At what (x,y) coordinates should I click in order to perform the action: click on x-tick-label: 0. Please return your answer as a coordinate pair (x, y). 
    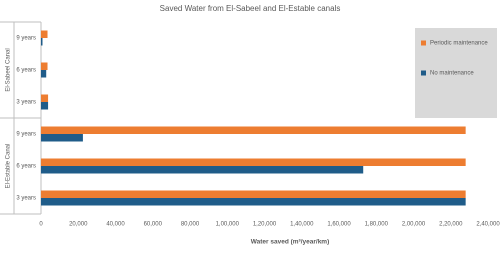
    Looking at the image, I should click on (41, 225).